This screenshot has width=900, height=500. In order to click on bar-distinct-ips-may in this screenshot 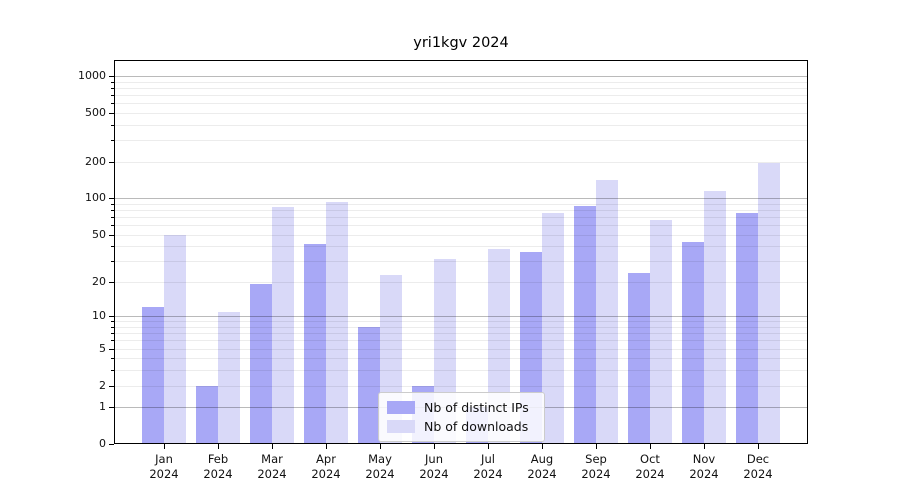, I will do `click(369, 385)`.